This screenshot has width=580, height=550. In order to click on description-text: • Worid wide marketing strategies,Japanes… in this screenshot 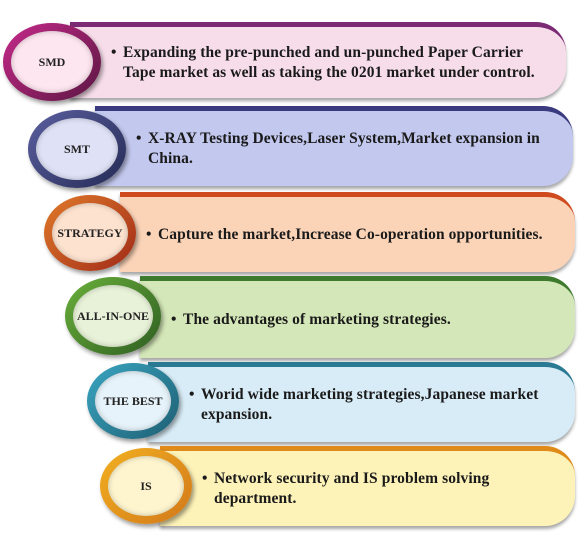, I will do `click(355, 405)`.